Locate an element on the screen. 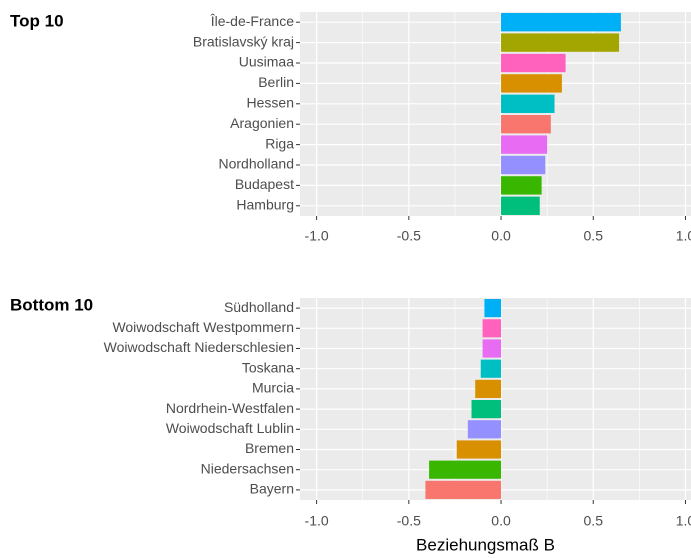  y-tick-label: Woiwodschaft Niederschlesien is located at coordinates (199, 347).